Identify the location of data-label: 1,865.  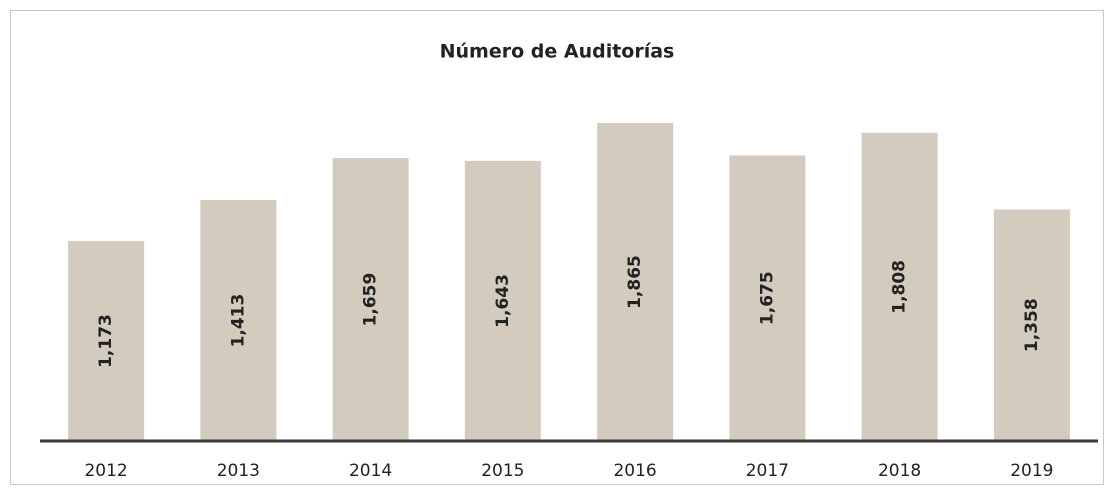
(635, 282).